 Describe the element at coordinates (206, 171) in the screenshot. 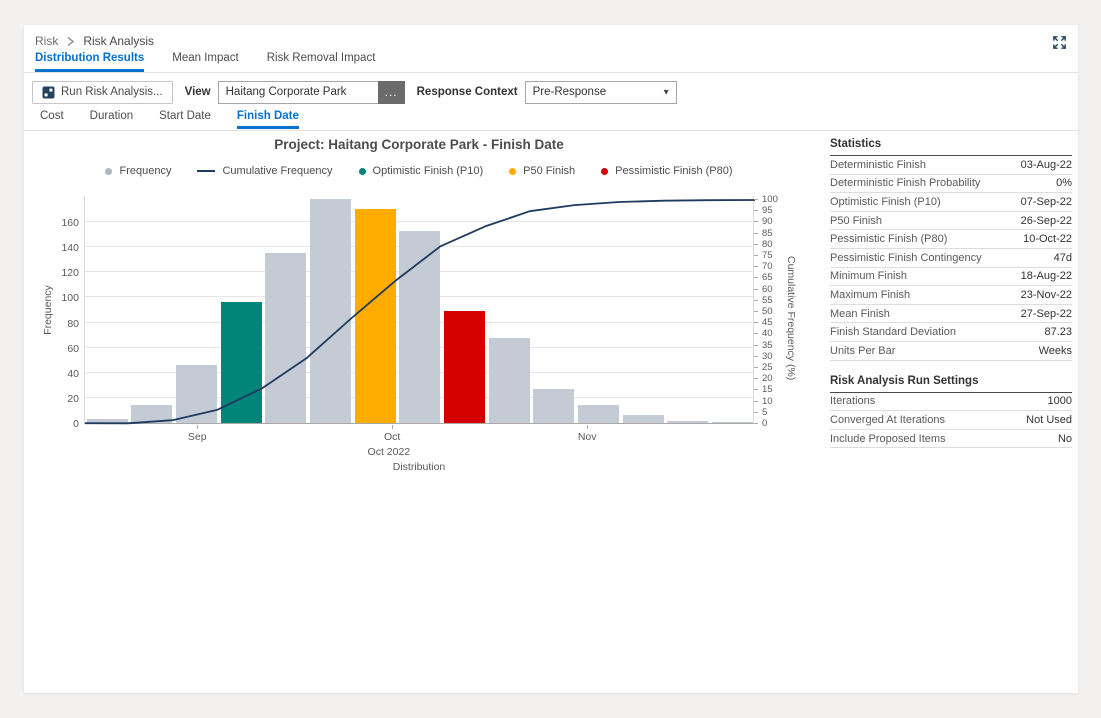

I see `legend-line-marker` at that location.